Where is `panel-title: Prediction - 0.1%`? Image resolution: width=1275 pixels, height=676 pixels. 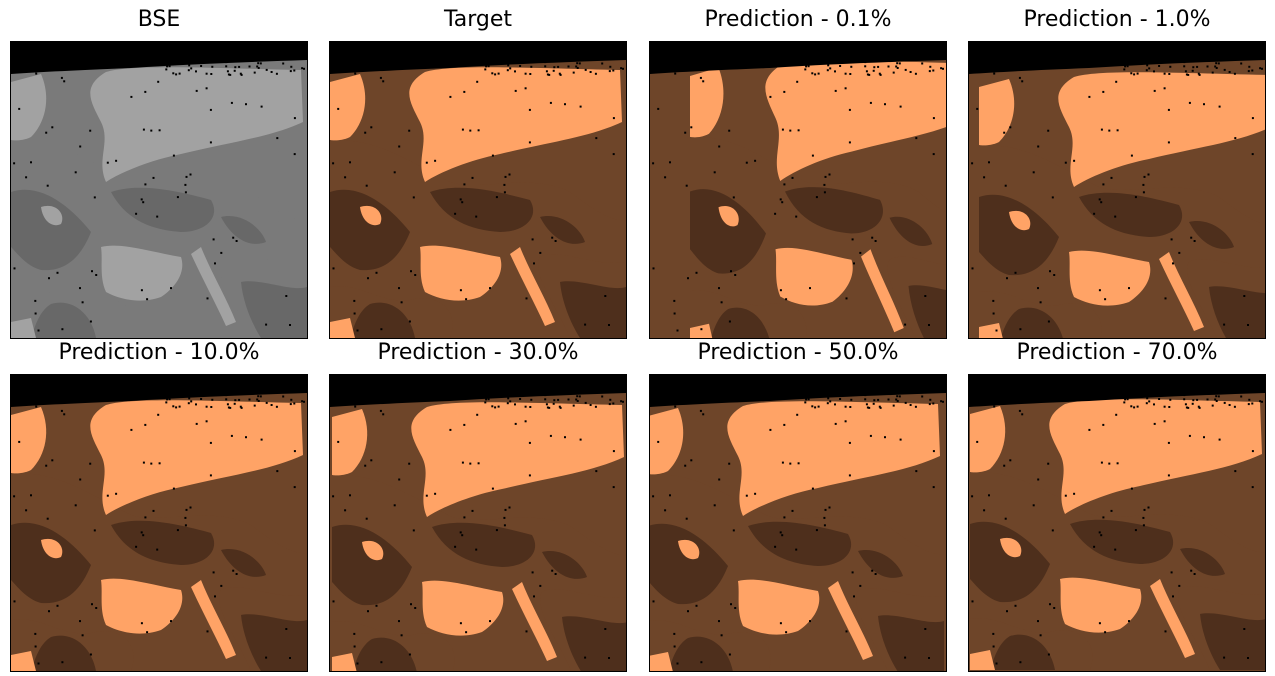
panel-title: Prediction - 0.1% is located at coordinates (798, 19).